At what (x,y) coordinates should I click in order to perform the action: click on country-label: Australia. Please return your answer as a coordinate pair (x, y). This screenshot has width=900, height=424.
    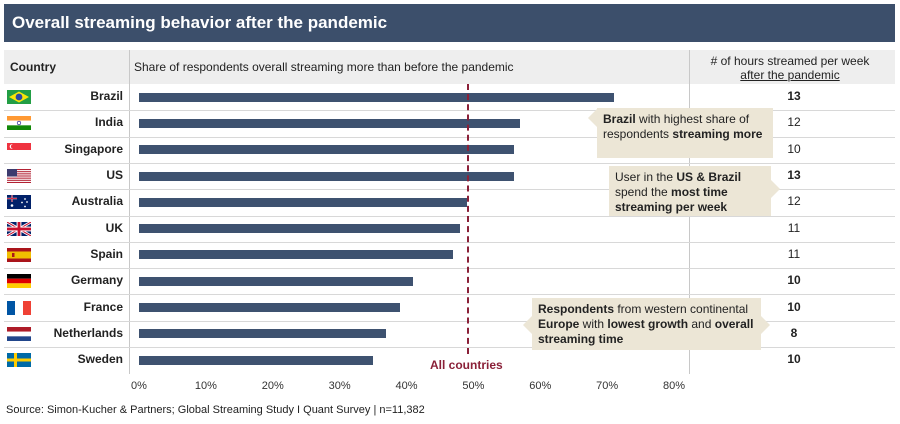
    Looking at the image, I should click on (97, 201).